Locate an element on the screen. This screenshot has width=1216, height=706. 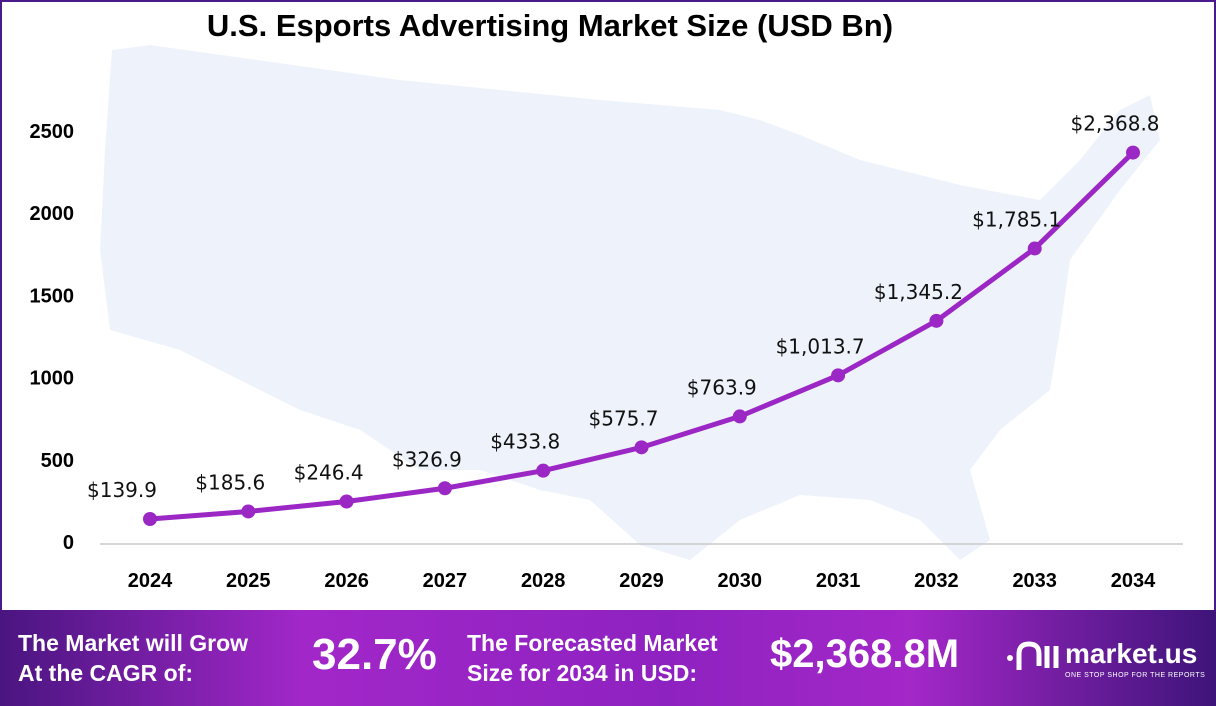
y-tick-label: 1000 is located at coordinates (52, 379).